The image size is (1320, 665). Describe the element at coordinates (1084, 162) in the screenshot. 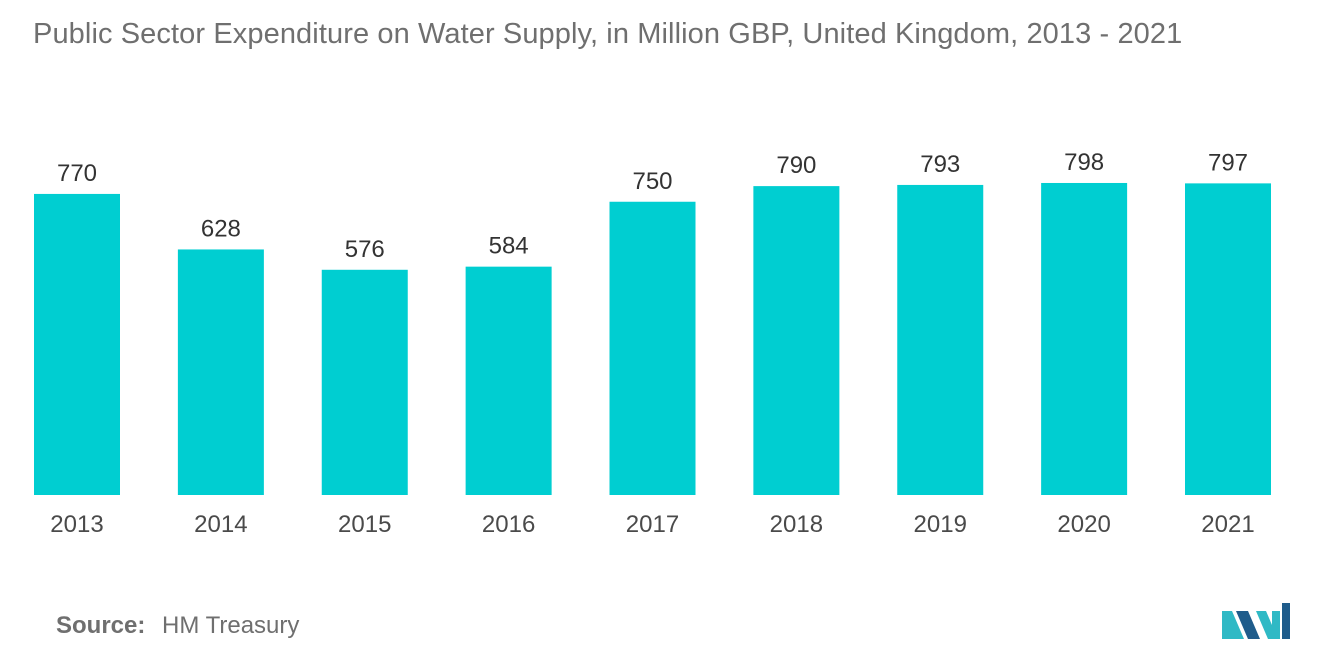

I see `data-label-2020: 798` at that location.